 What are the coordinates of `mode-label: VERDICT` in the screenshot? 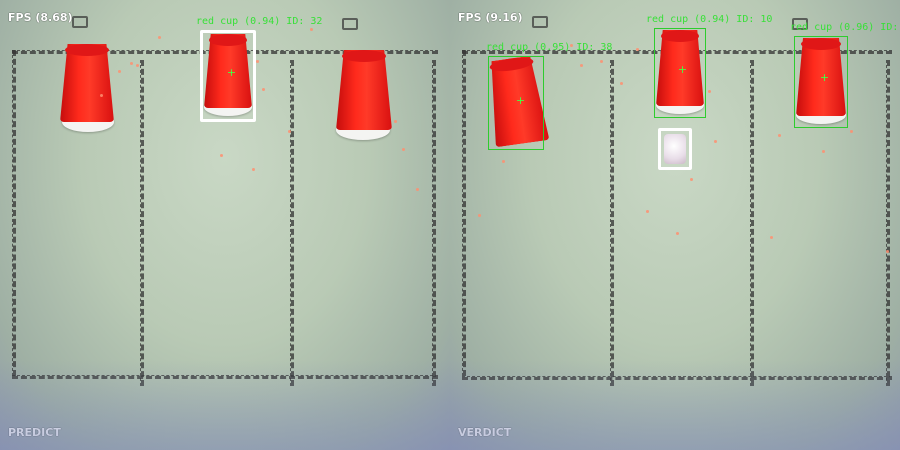 It's located at (485, 432).